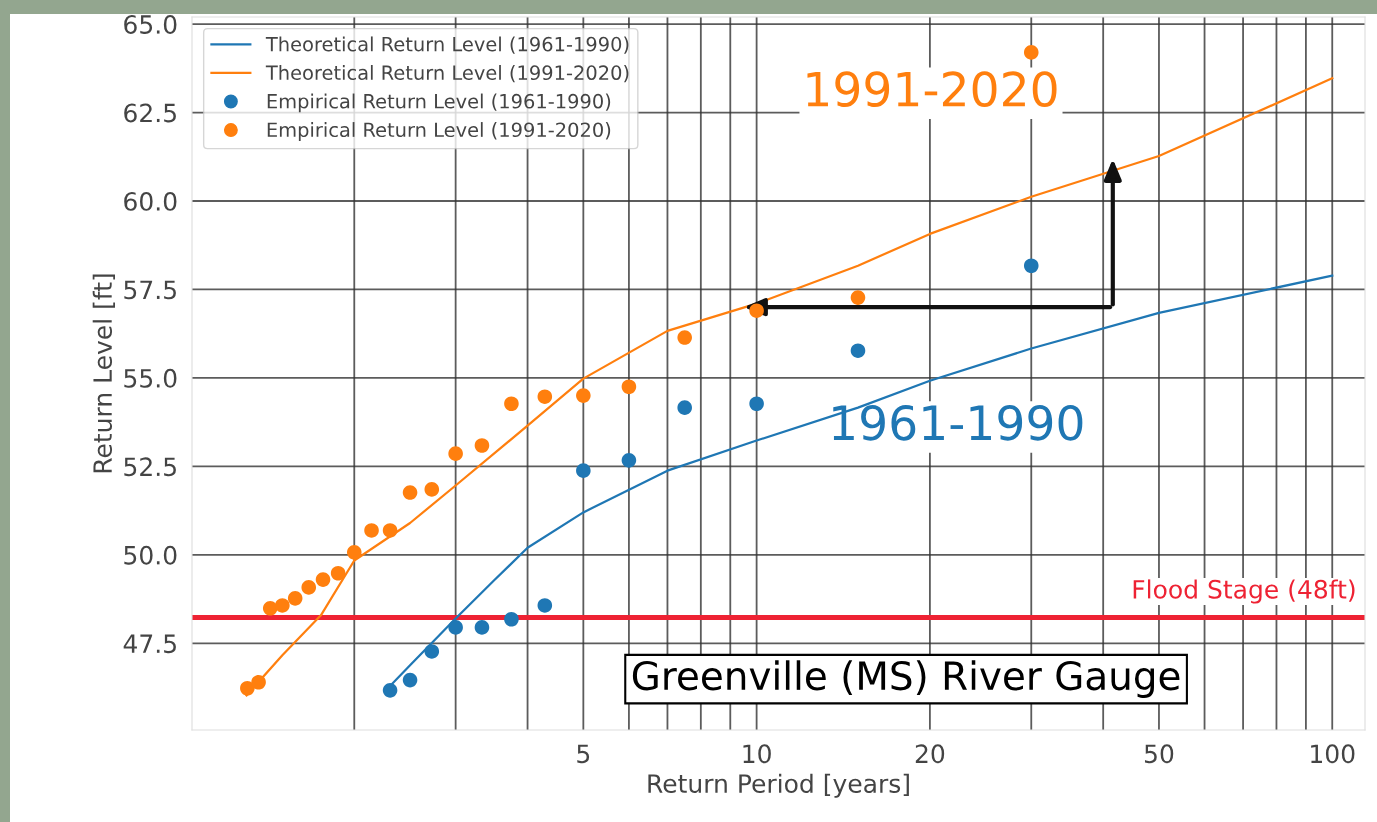 This screenshot has width=1377, height=822. Describe the element at coordinates (757, 754) in the screenshot. I see `x-tick-label: 10` at that location.